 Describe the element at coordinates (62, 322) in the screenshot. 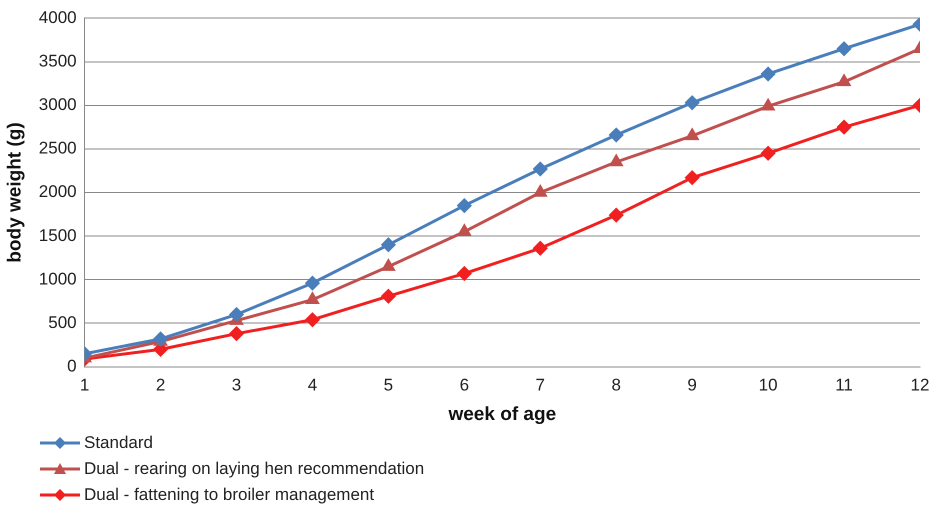

I see `y-tick-label: 500` at that location.